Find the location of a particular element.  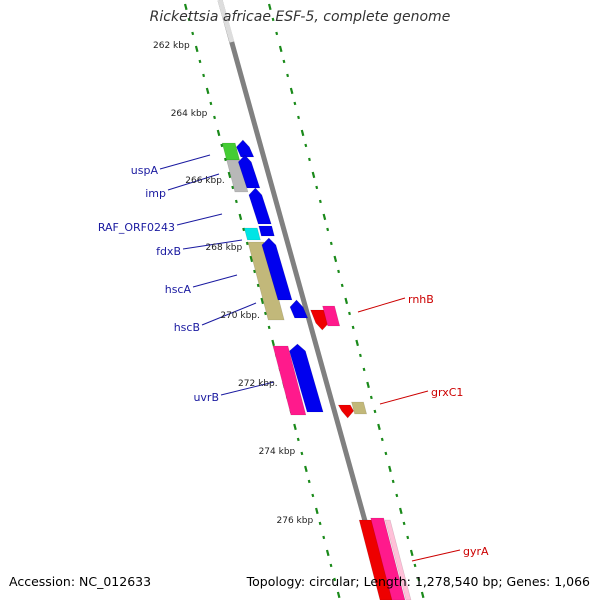

leader-line-right is located at coordinates (436, 555).